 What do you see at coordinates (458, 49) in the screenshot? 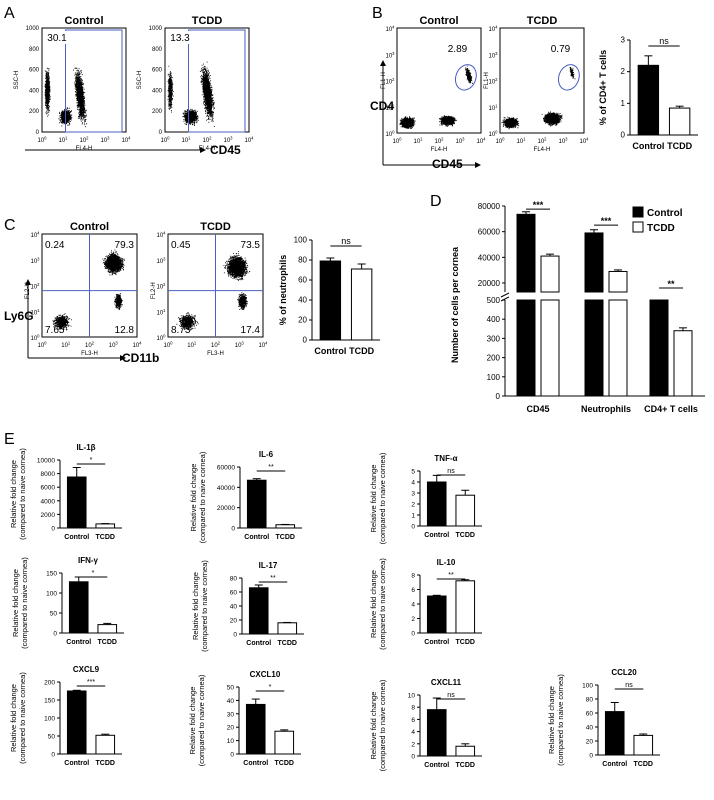
I see `gate-value: 2.89` at bounding box center [458, 49].